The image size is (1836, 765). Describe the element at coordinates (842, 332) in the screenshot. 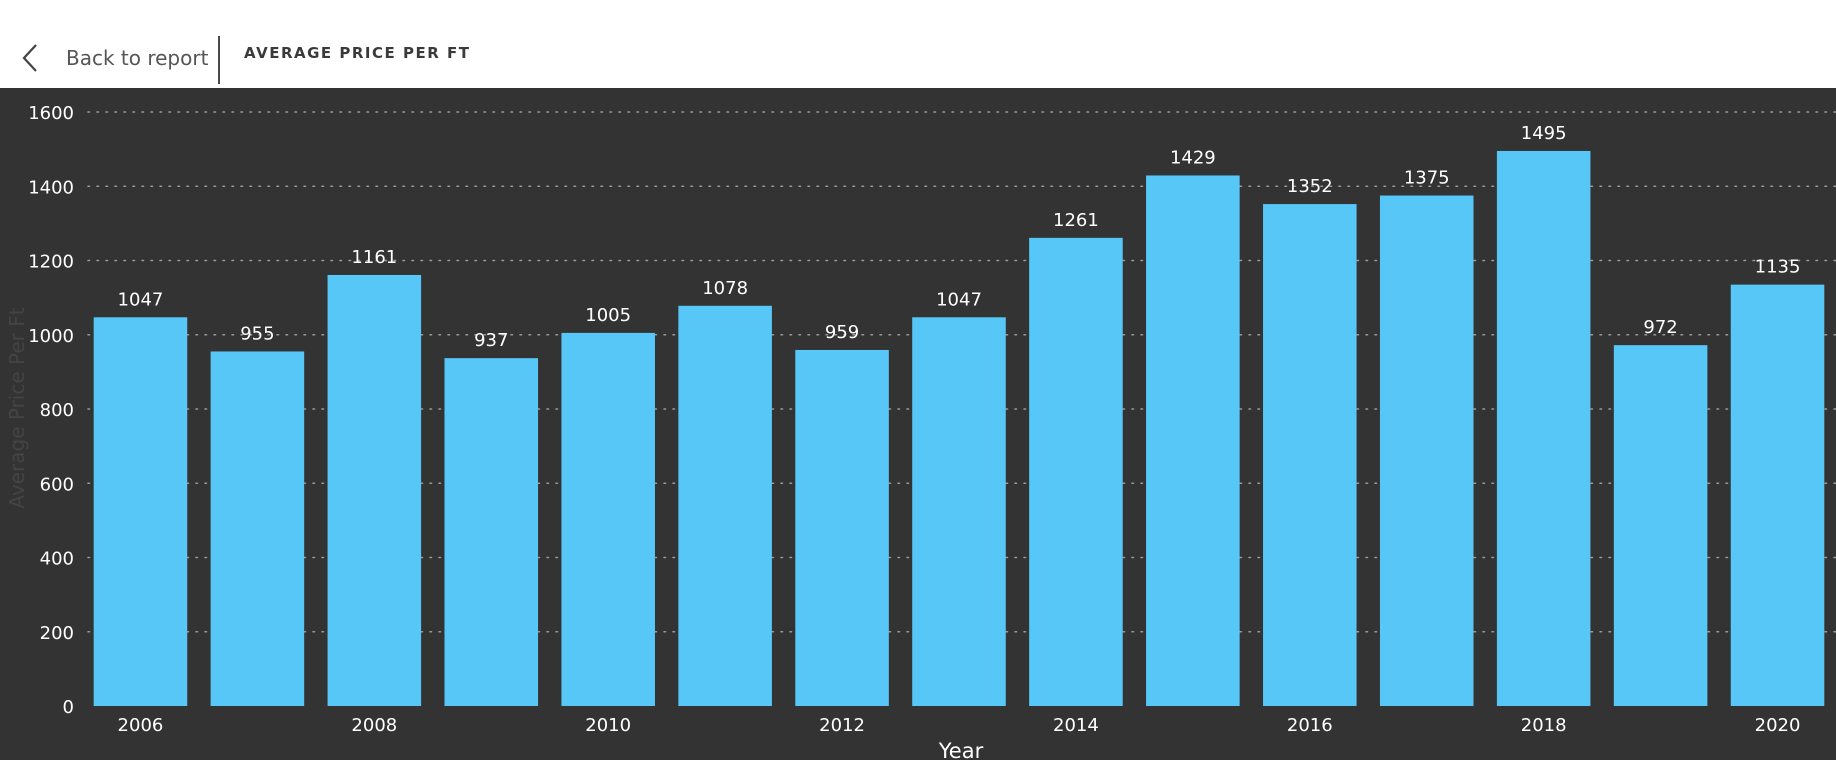

I see `data-label: 959` at that location.